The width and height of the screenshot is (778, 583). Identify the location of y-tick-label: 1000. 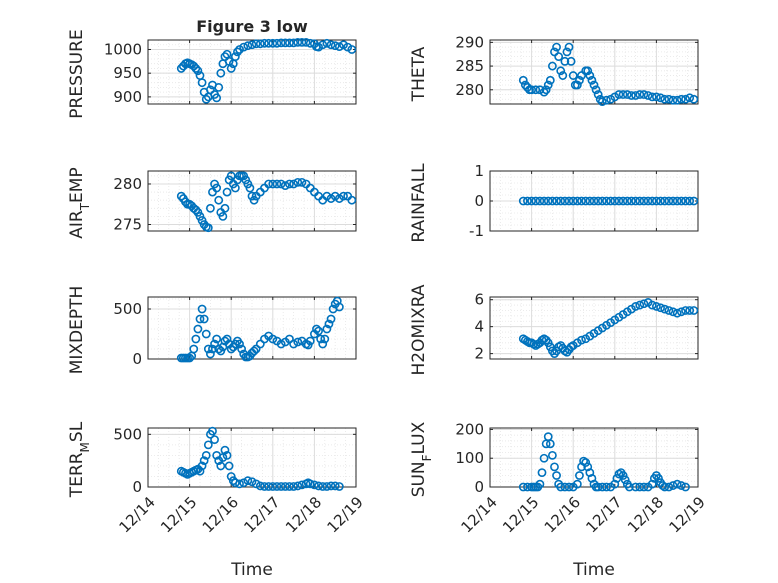
(123, 49).